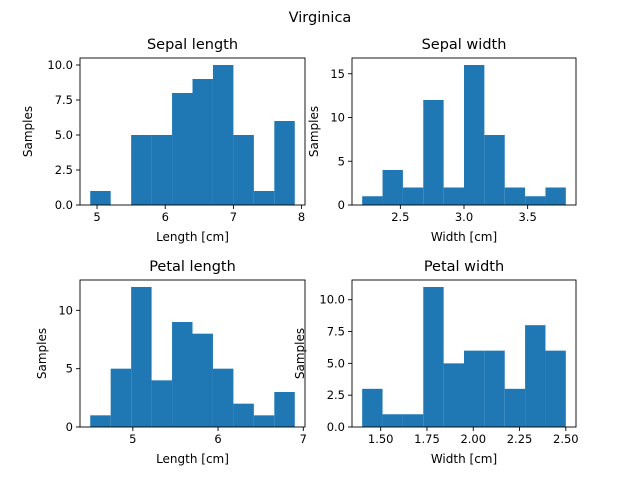 This screenshot has width=640, height=480. What do you see at coordinates (337, 74) in the screenshot?
I see `y-tick-label: 15` at bounding box center [337, 74].